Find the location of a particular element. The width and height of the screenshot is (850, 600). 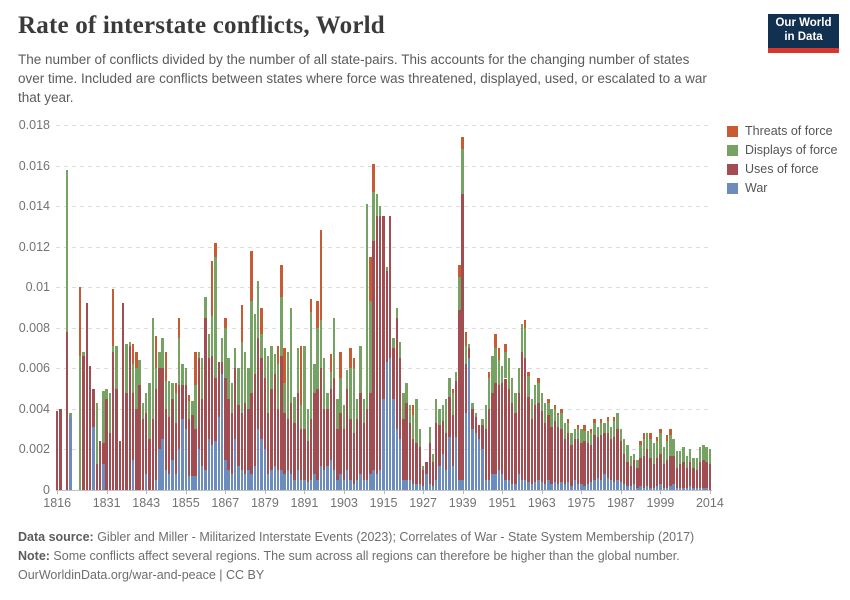

license-line: OurWorldinData.org/war-and-peace | CC BY is located at coordinates (141, 574).